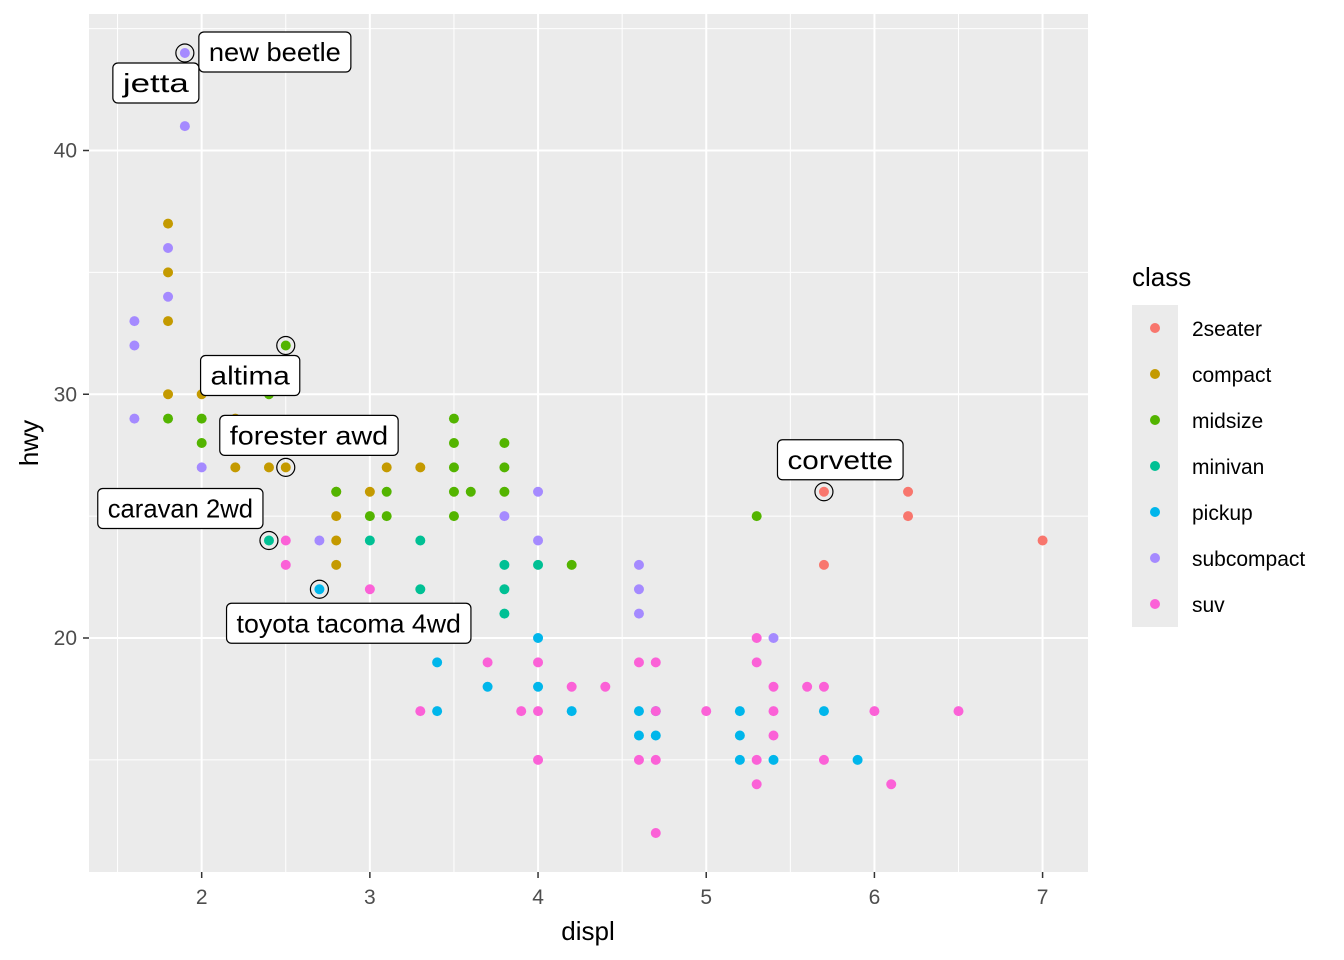  Describe the element at coordinates (370, 897) in the screenshot. I see `x-tick-label: 3` at that location.